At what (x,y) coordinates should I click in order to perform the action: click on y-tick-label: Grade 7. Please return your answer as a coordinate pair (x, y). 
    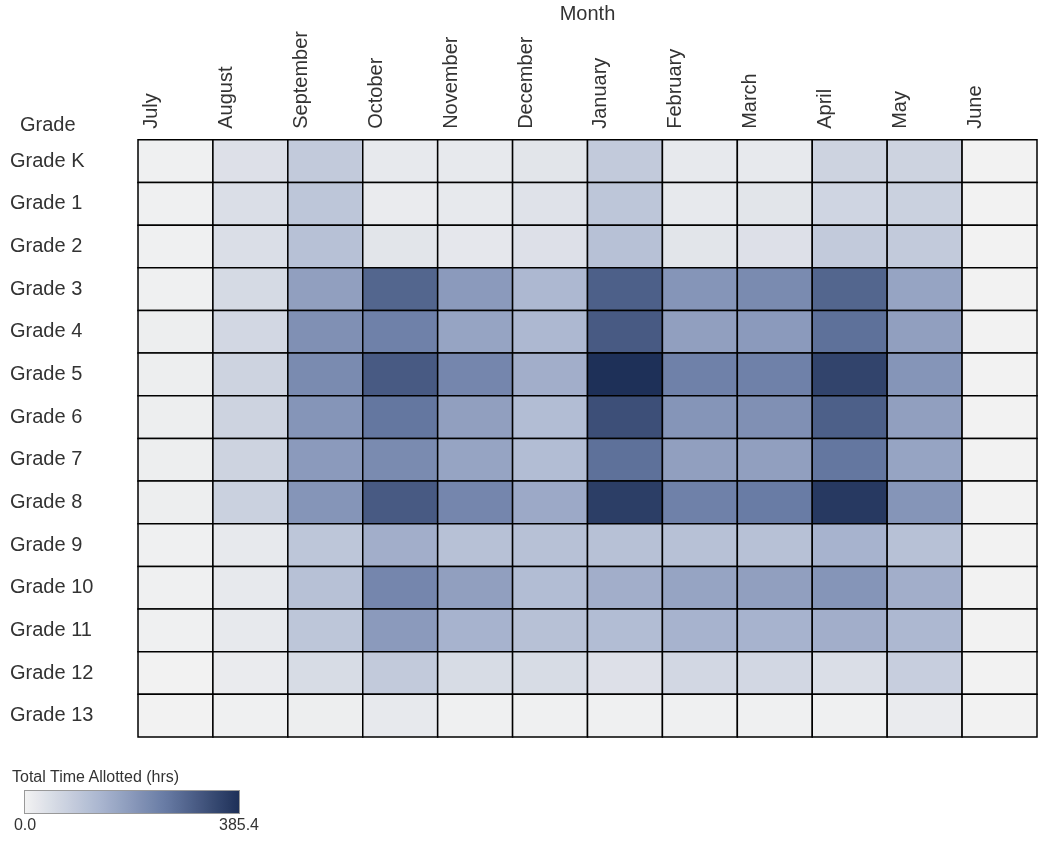
    Looking at the image, I should click on (46, 458).